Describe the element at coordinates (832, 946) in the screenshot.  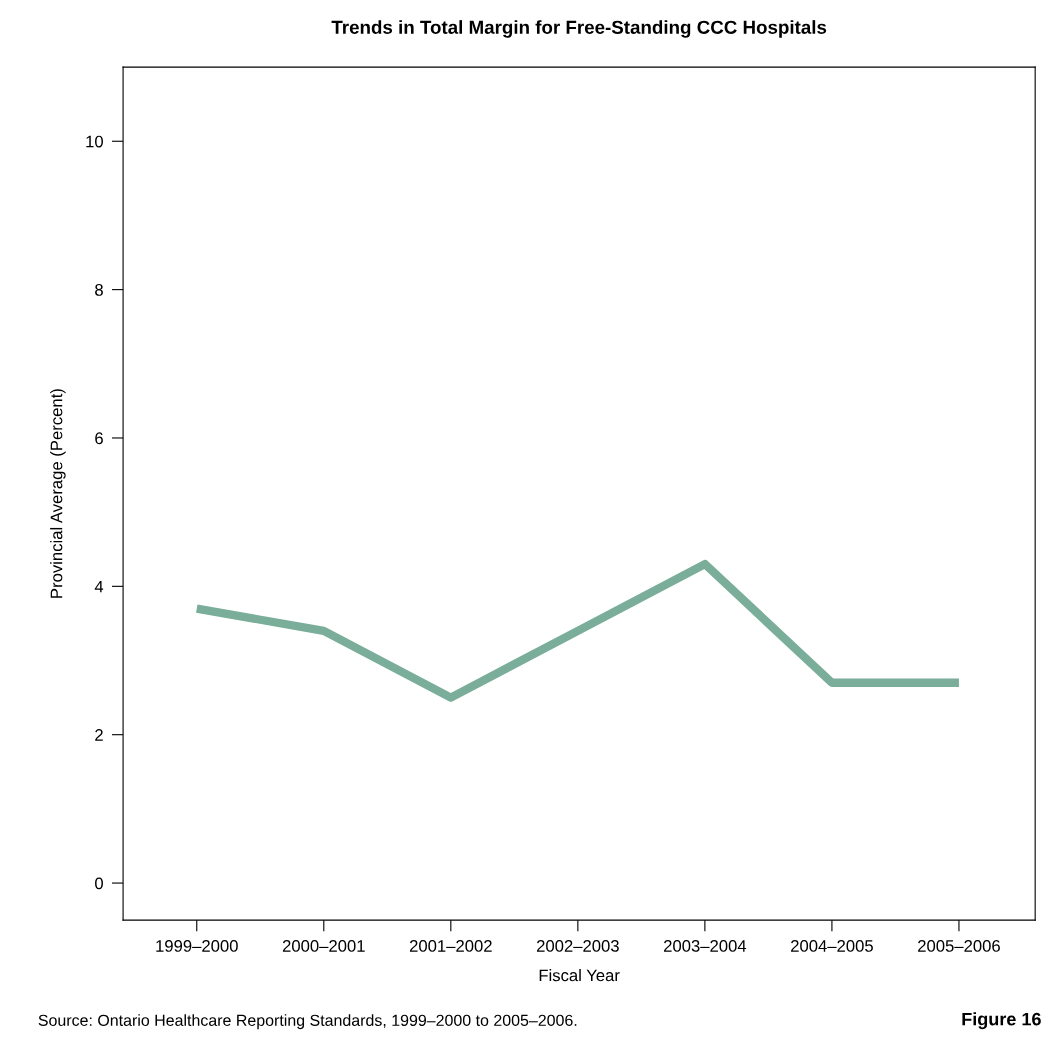
I see `x-tick-label: 2004–2005` at that location.